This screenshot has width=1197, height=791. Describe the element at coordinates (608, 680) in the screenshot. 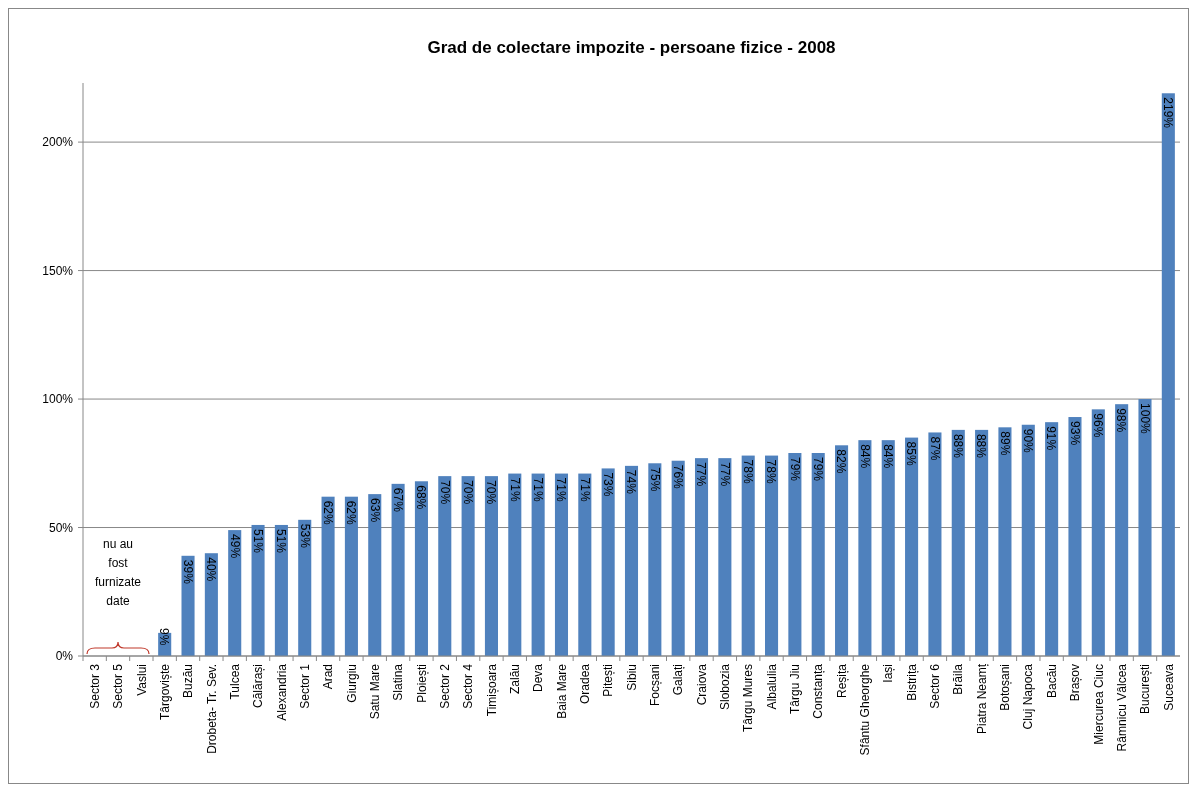

I see `x-tick-label: Pitești` at that location.